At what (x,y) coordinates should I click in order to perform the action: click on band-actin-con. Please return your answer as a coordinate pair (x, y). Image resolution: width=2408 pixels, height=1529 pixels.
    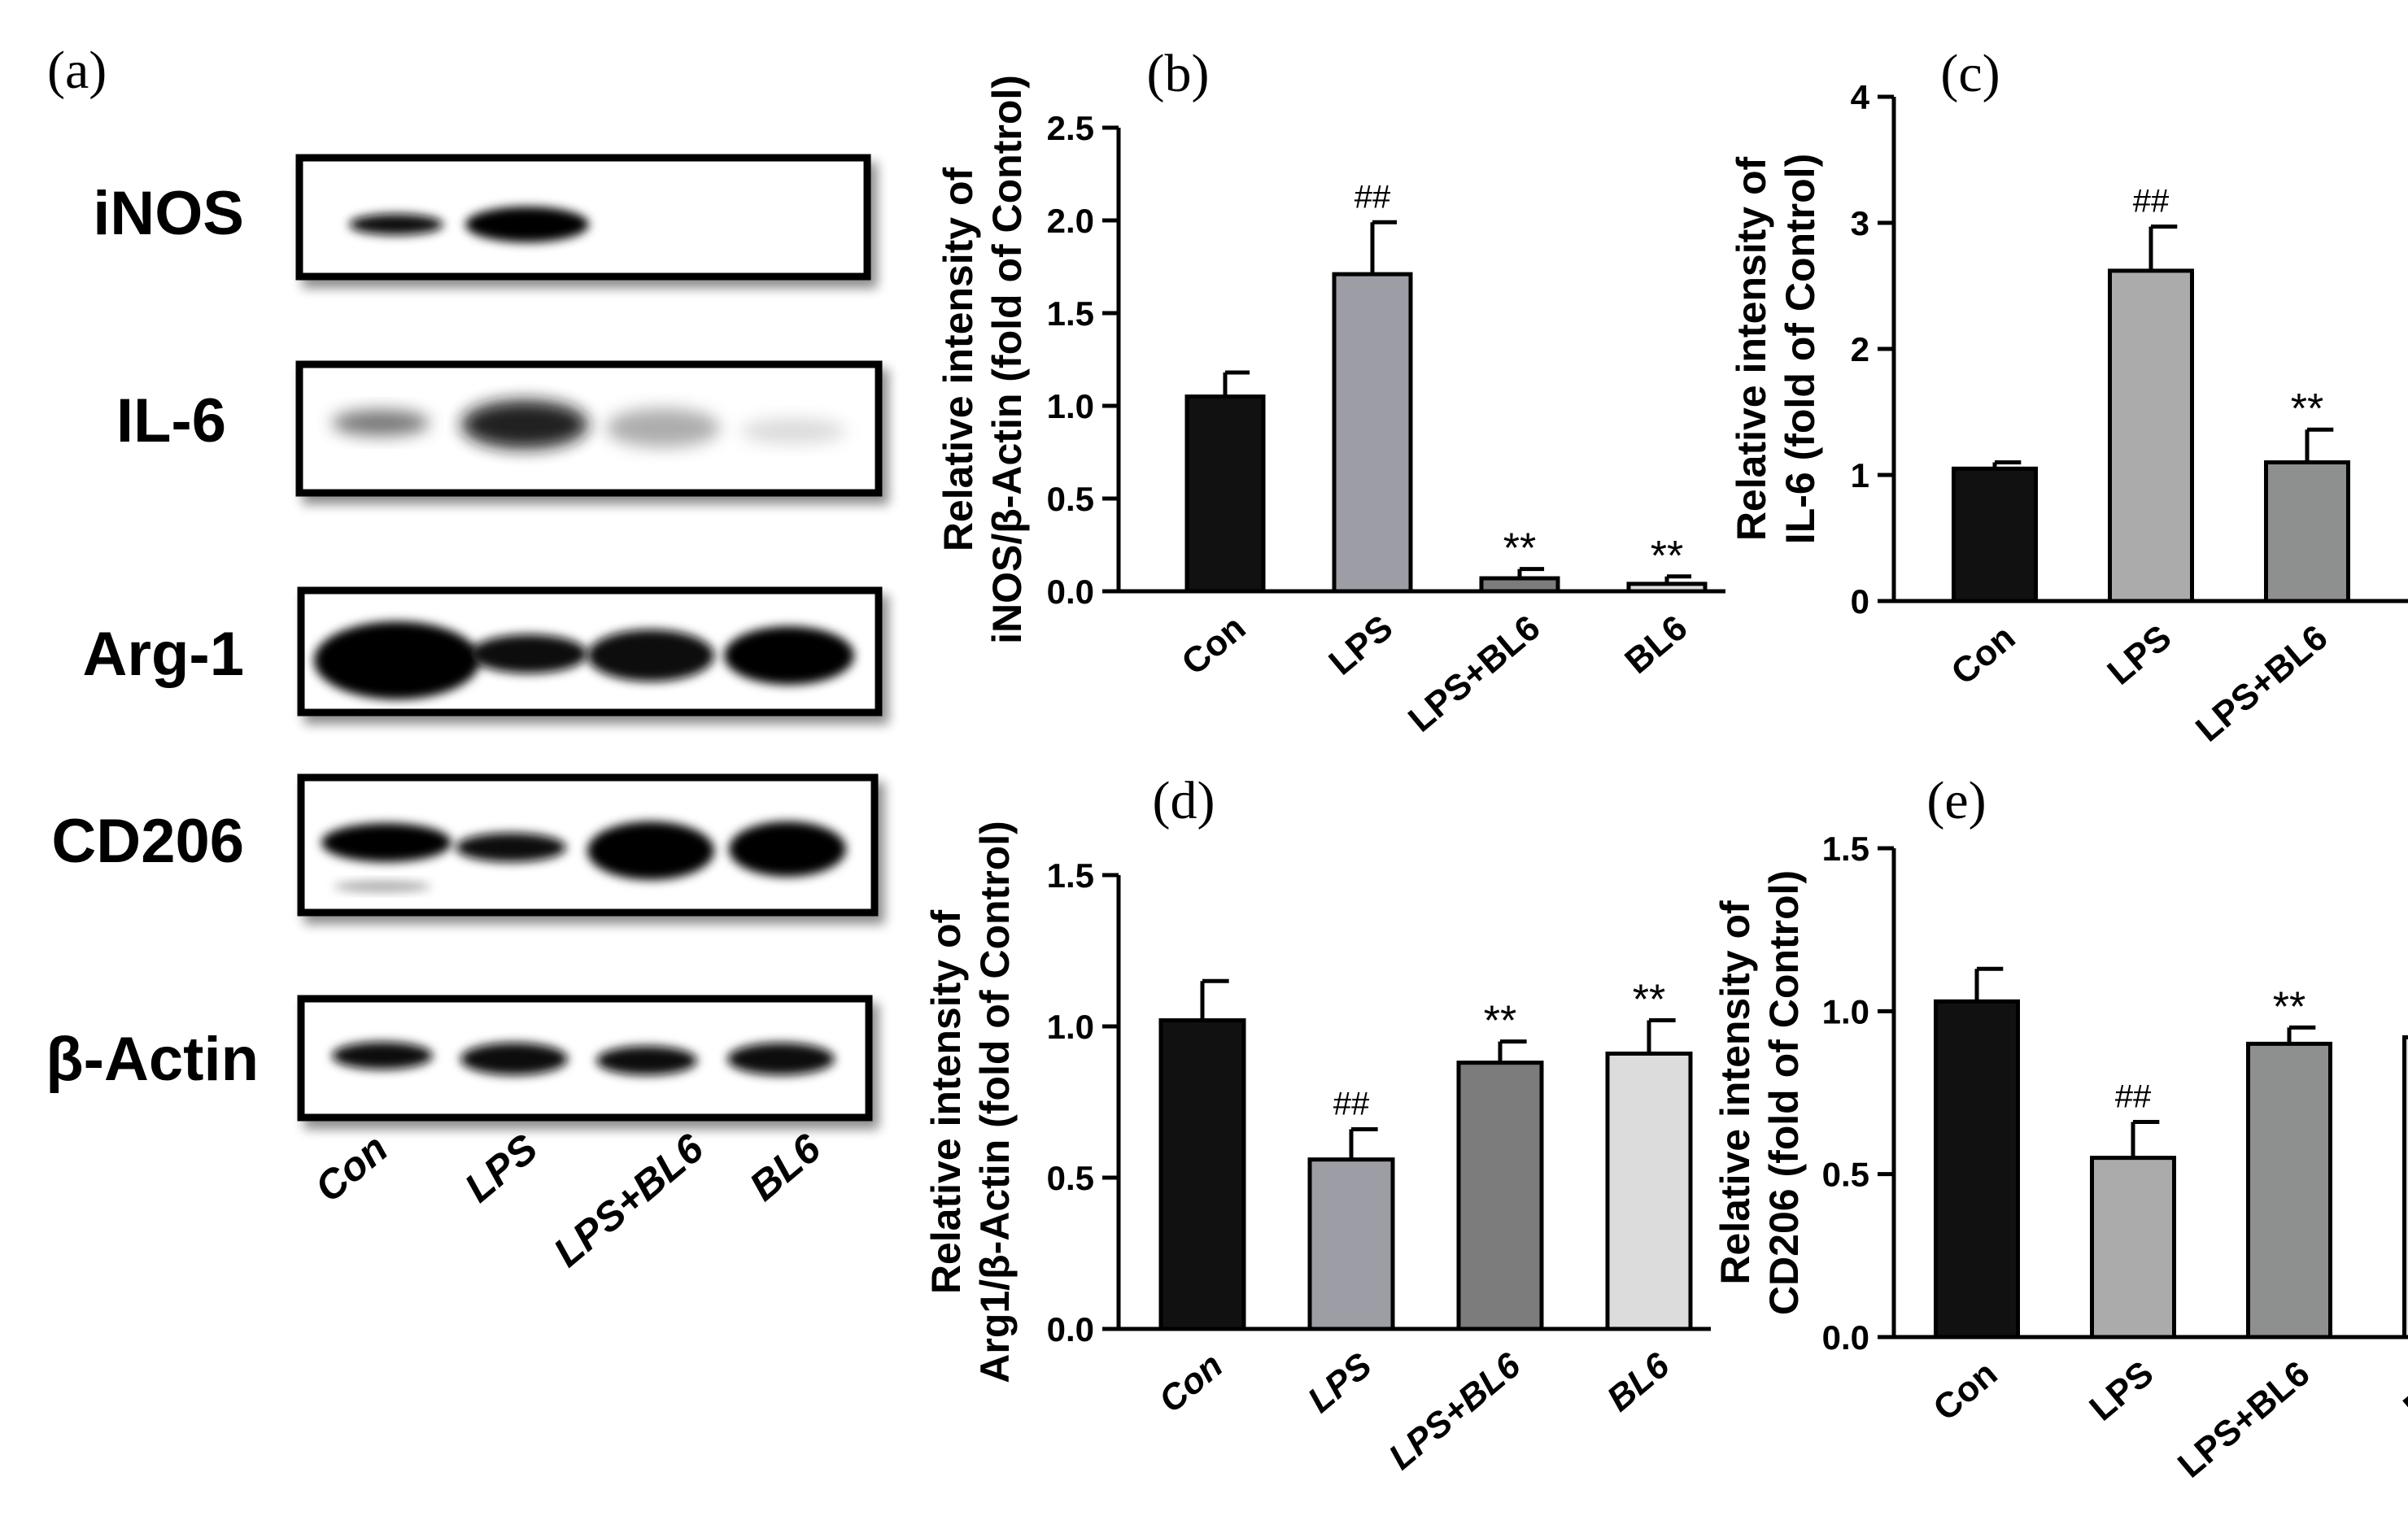
    Looking at the image, I should click on (382, 1055).